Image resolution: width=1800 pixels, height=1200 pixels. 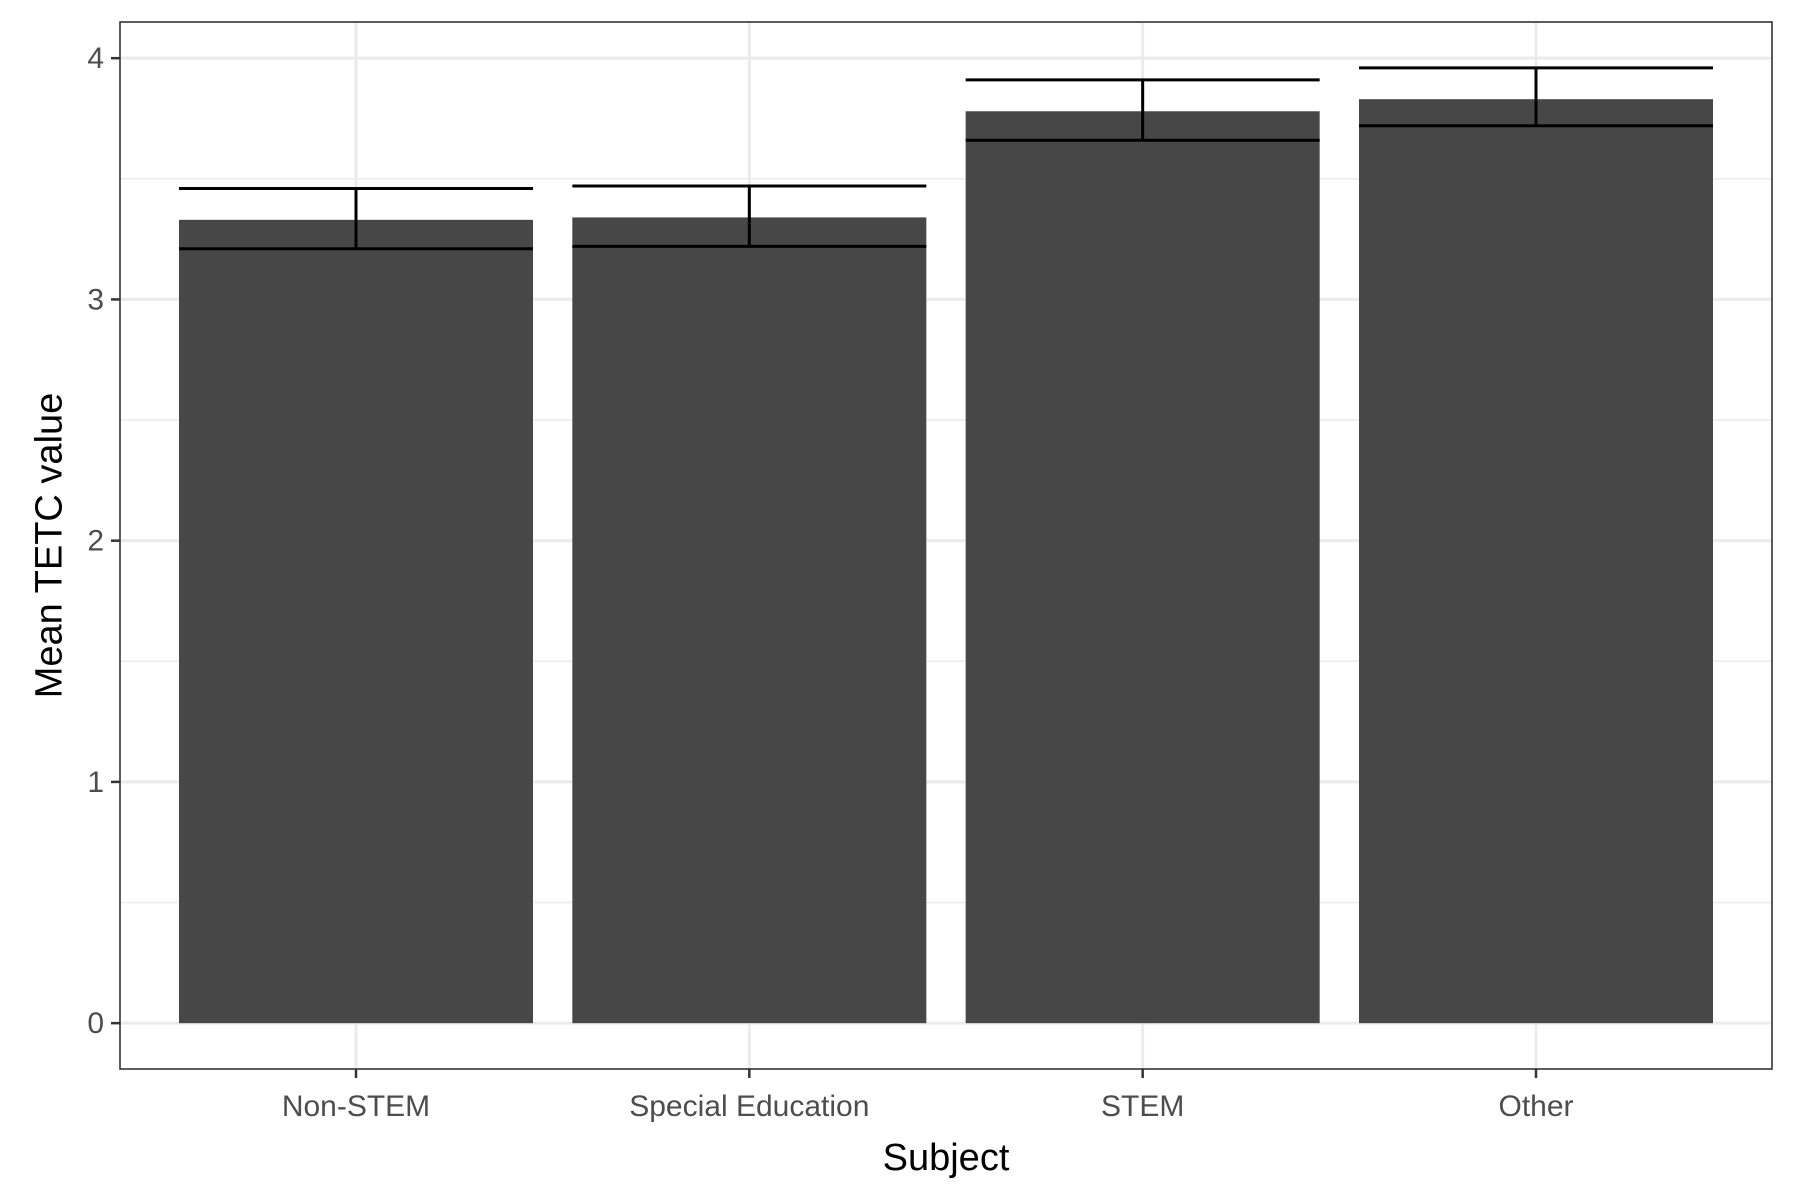 What do you see at coordinates (49, 546) in the screenshot?
I see `y-axis-title: Mean TETC value` at bounding box center [49, 546].